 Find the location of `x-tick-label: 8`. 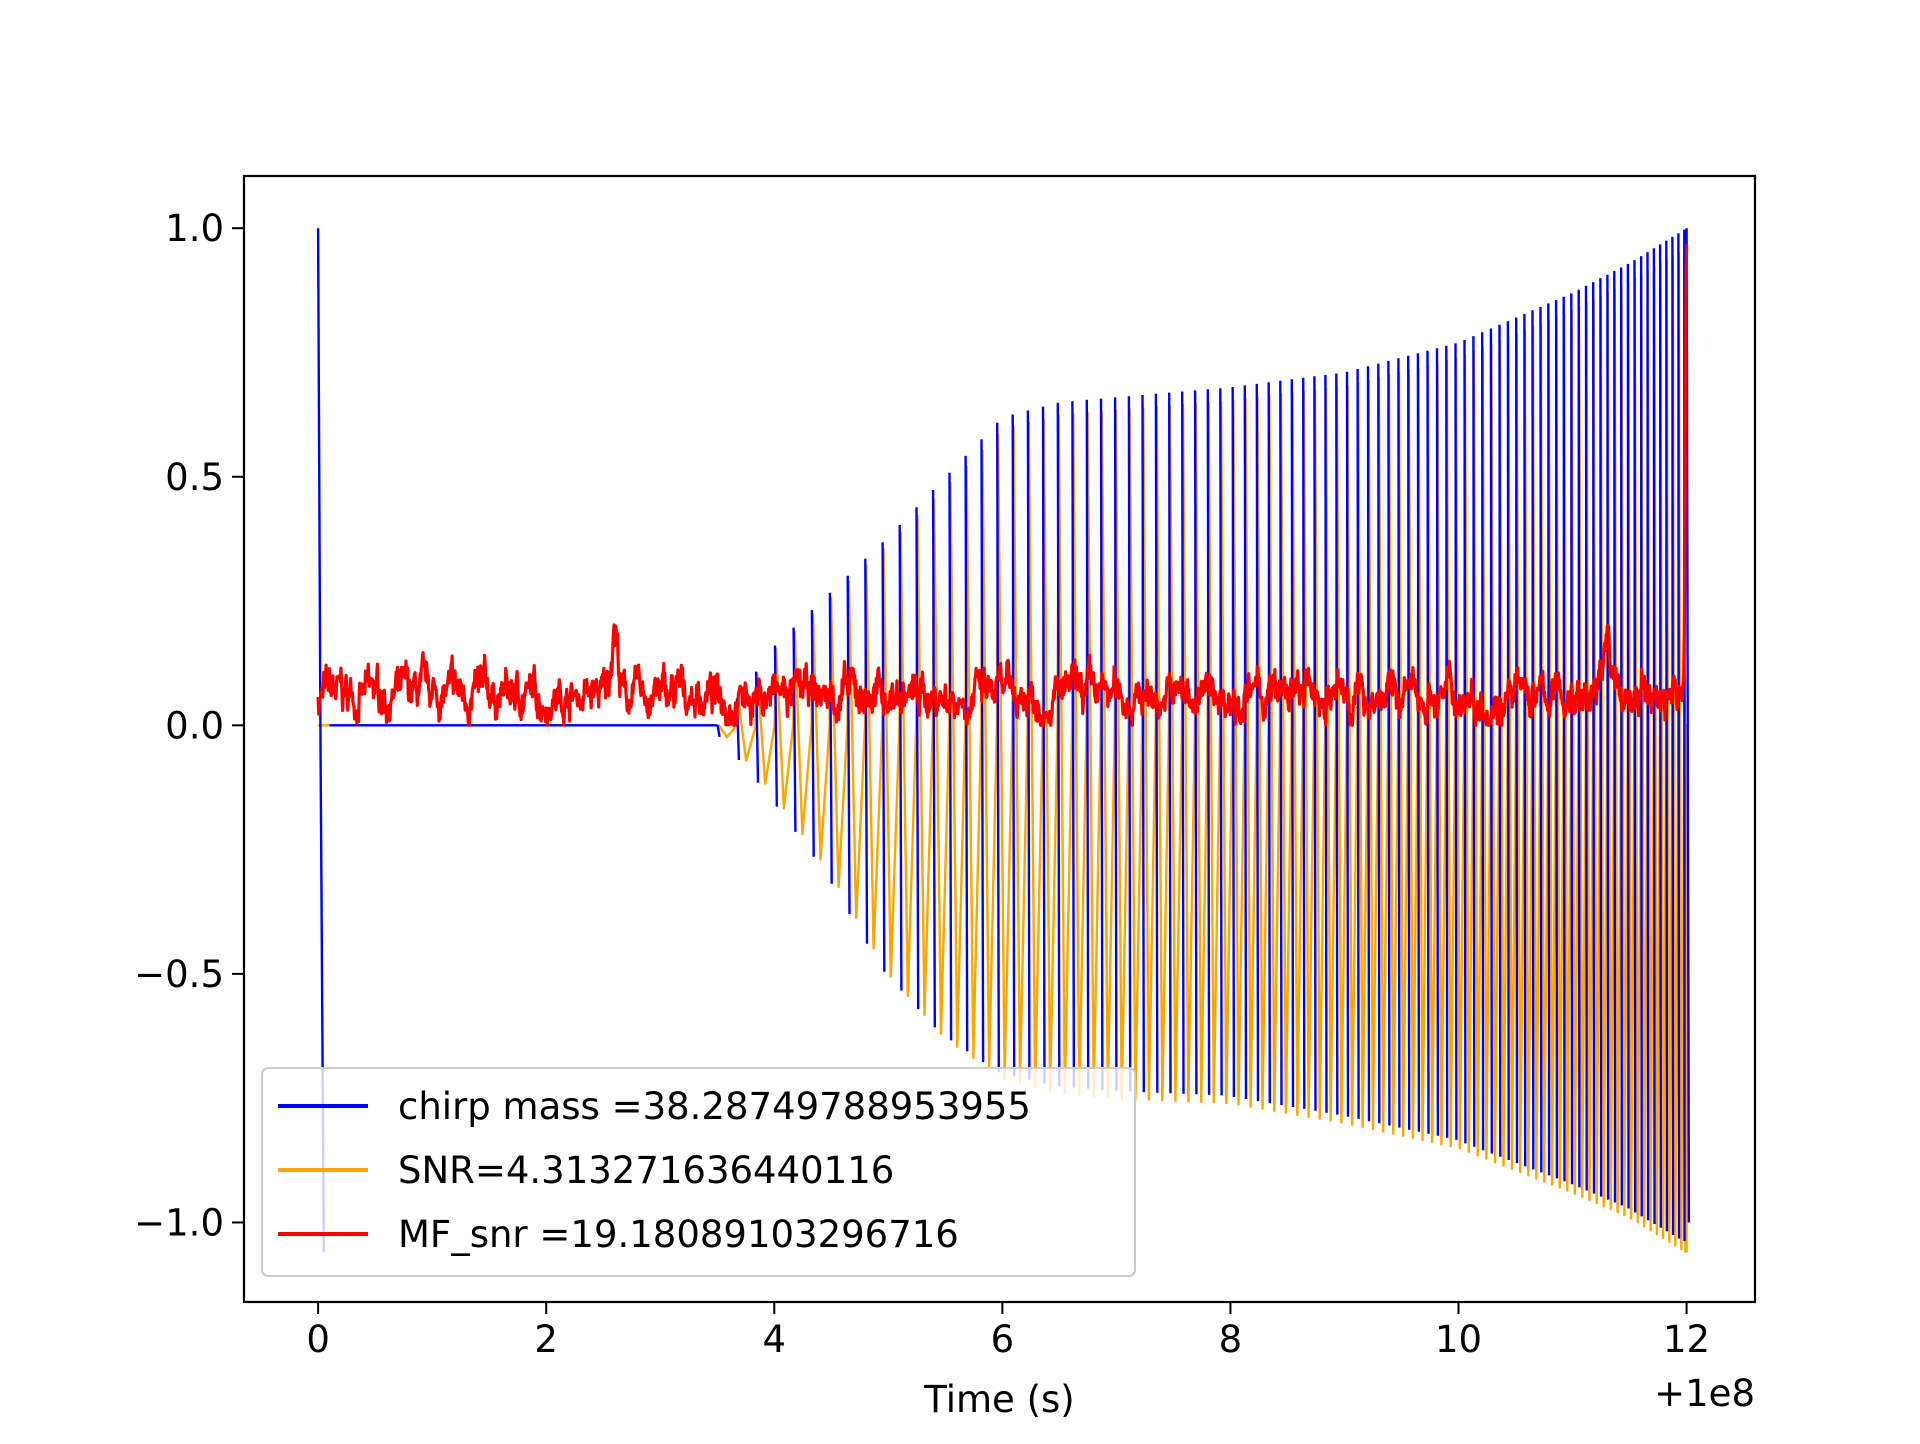

x-tick-label: 8 is located at coordinates (1231, 1339).